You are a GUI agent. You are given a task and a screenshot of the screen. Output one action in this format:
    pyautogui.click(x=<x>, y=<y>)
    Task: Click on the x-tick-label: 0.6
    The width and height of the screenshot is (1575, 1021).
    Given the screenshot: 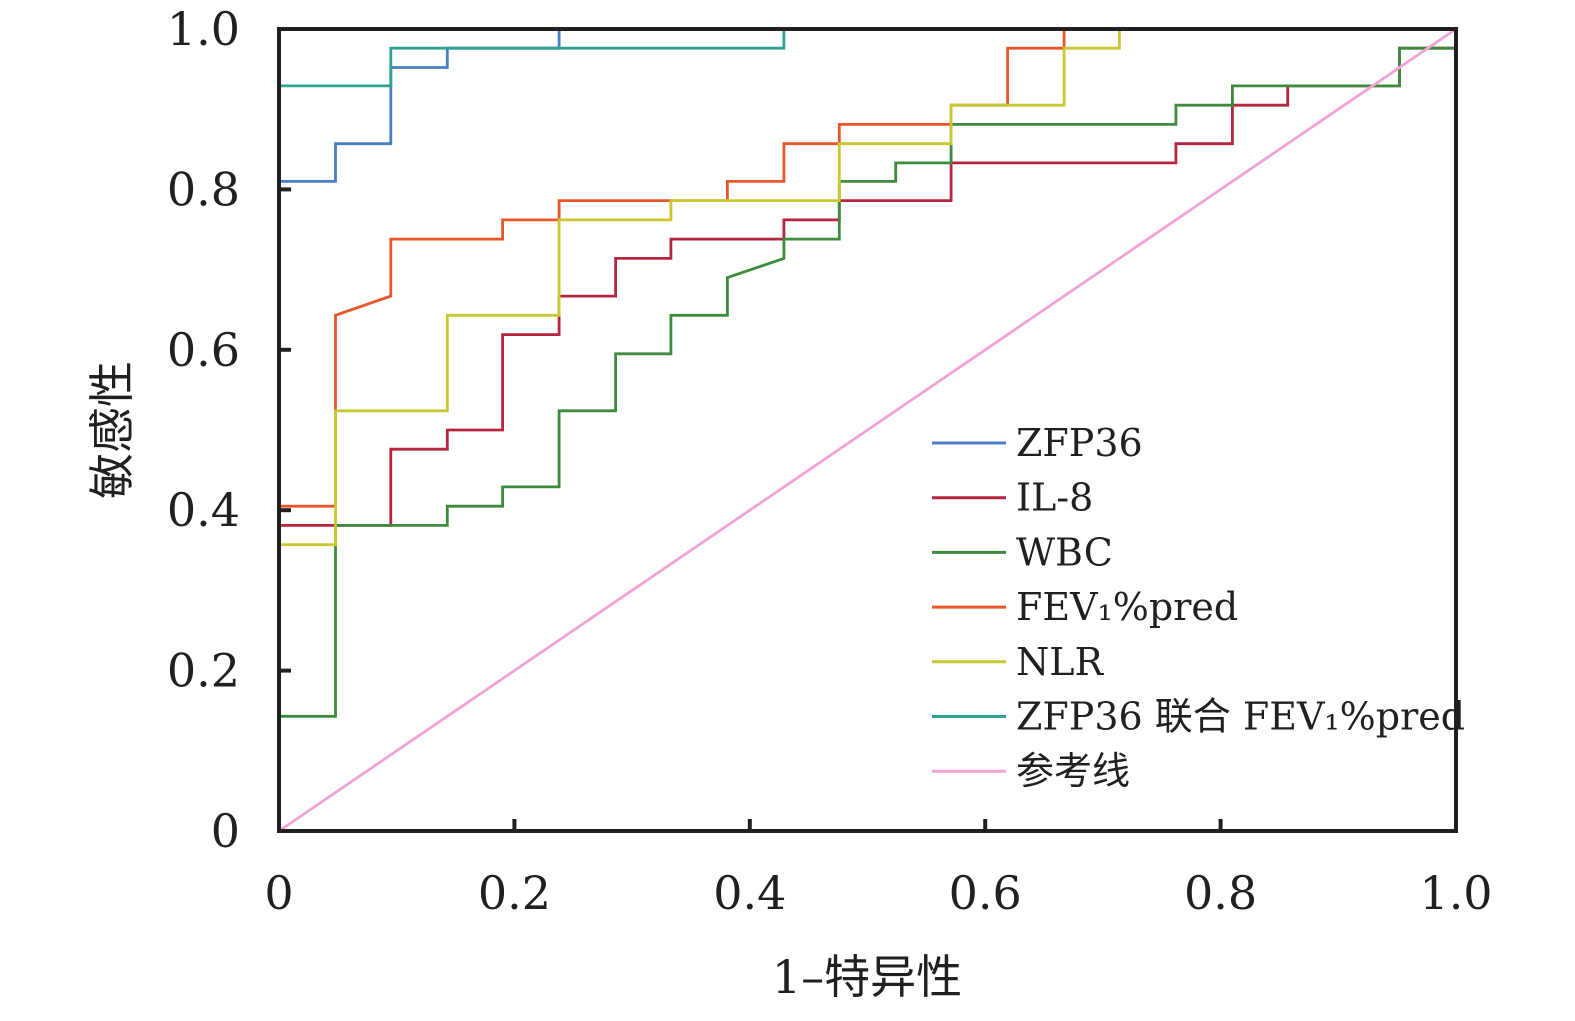 What is the action you would take?
    pyautogui.click(x=985, y=893)
    